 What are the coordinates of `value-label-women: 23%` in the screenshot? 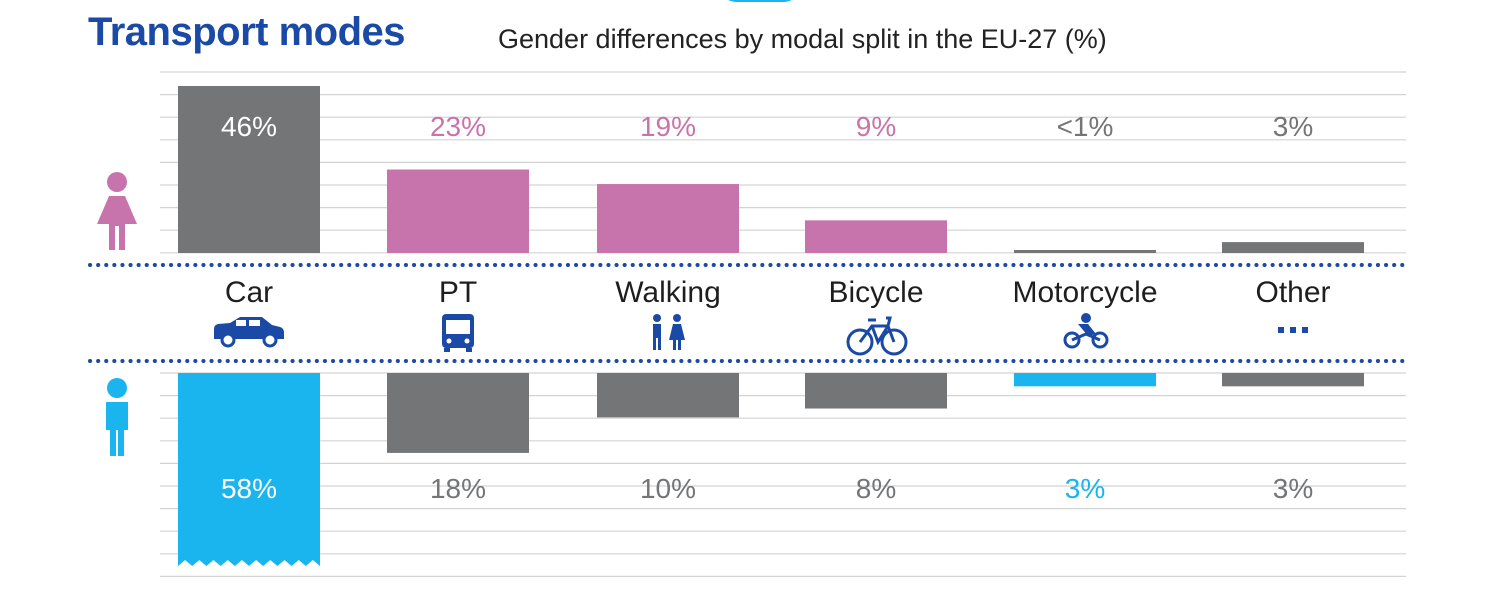 It's located at (458, 126).